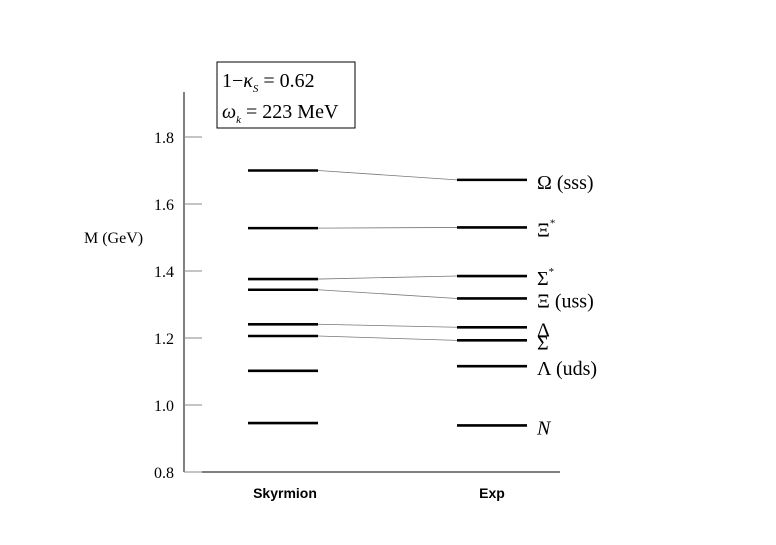 This screenshot has width=776, height=545. I want to click on exp-level-labels: N Λ (uds) ΣΔ Ξ (uss)Σ* Ξ* Ω (sss), so click(566, 306).